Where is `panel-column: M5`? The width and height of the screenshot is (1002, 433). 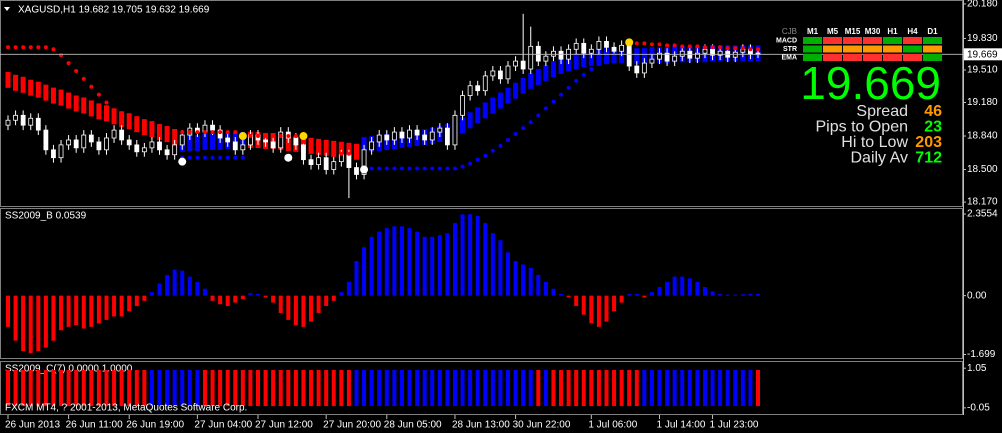
panel-column: M5 is located at coordinates (833, 31).